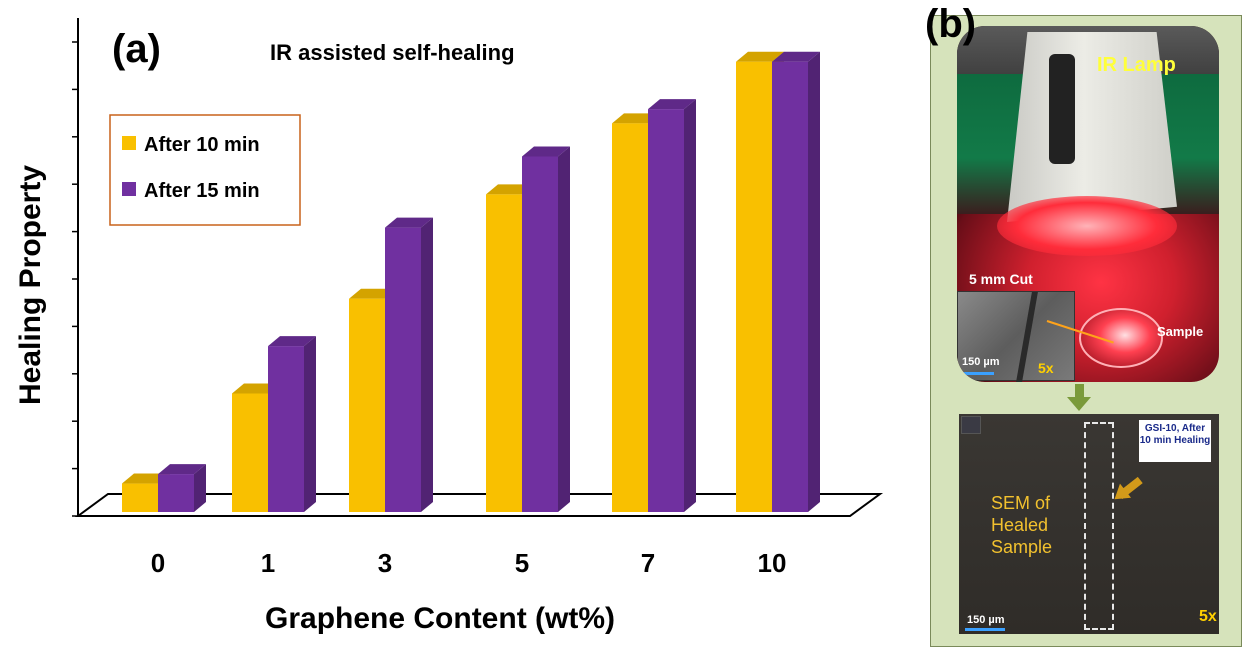  What do you see at coordinates (392, 52) in the screenshot?
I see `chart-title: IR assisted self-healing` at bounding box center [392, 52].